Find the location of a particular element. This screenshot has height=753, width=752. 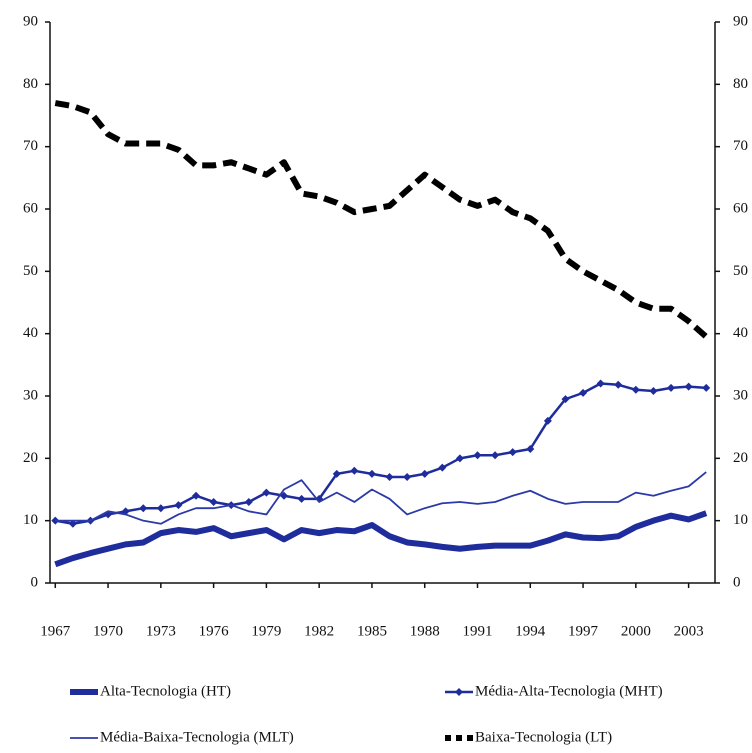

y-tick-label: 20 is located at coordinates (30, 458).